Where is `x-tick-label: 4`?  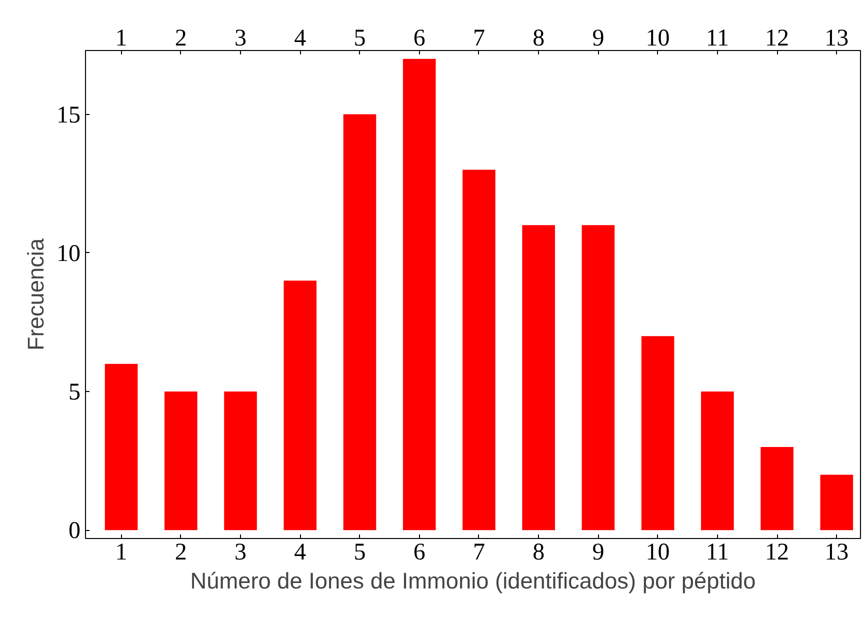
x-tick-label: 4 is located at coordinates (300, 39).